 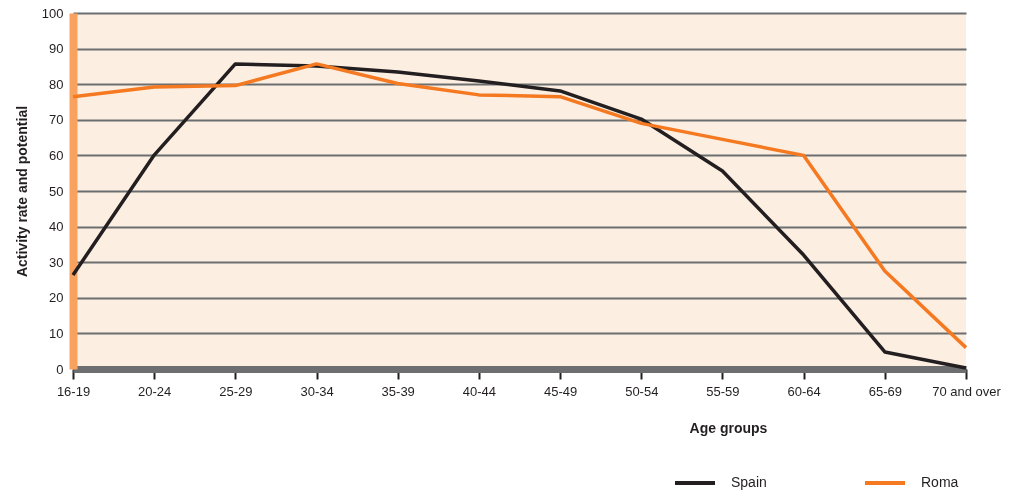 I want to click on legend-label: Roma, so click(x=940, y=482).